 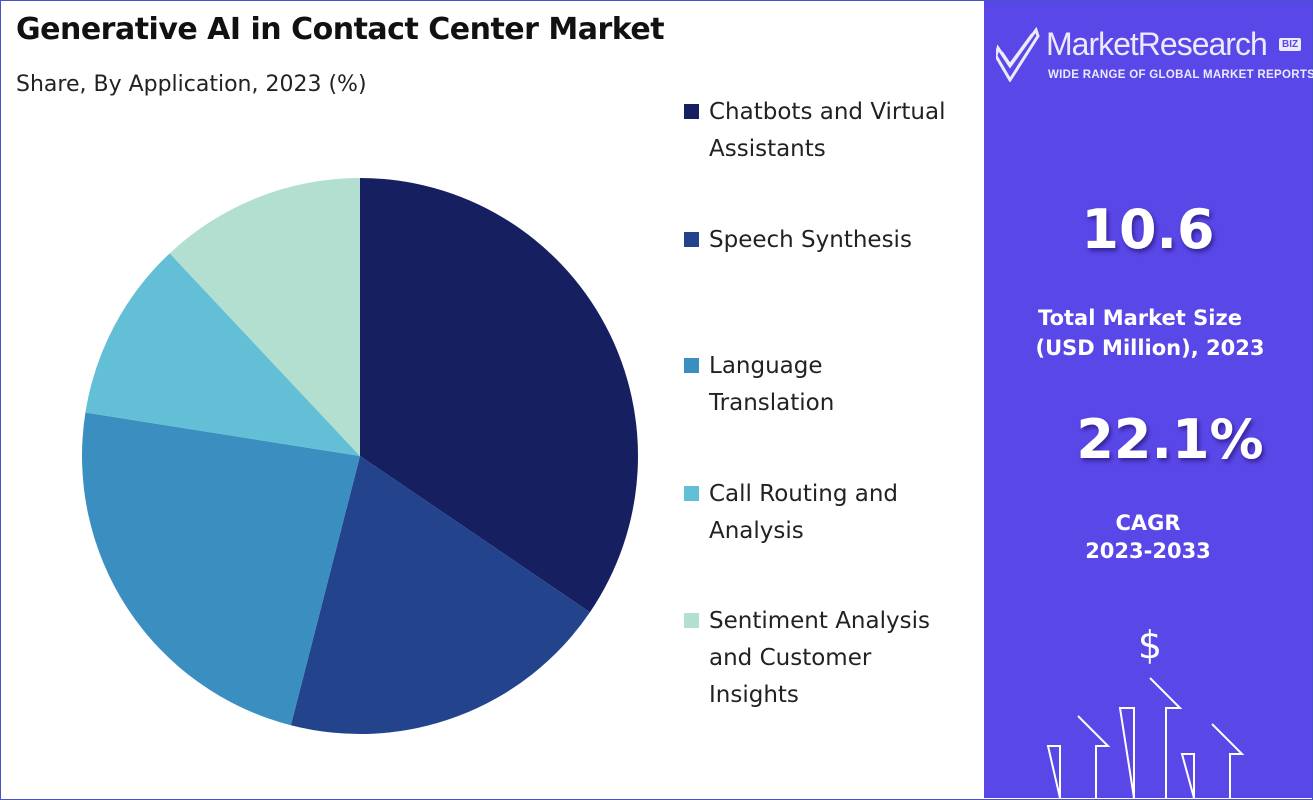 I want to click on legend-label: Speech Synthesis, so click(x=810, y=240).